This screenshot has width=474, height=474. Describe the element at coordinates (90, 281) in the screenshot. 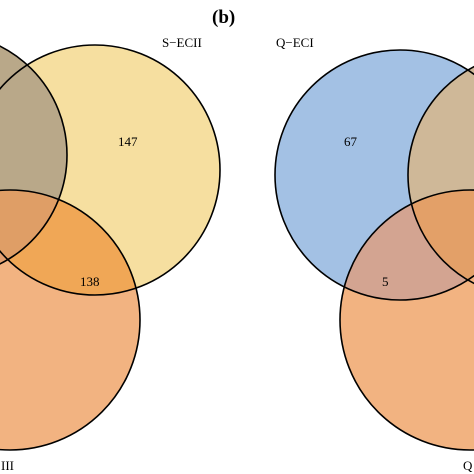

I see `venn-a-region-value-topright-bottom: 138` at that location.